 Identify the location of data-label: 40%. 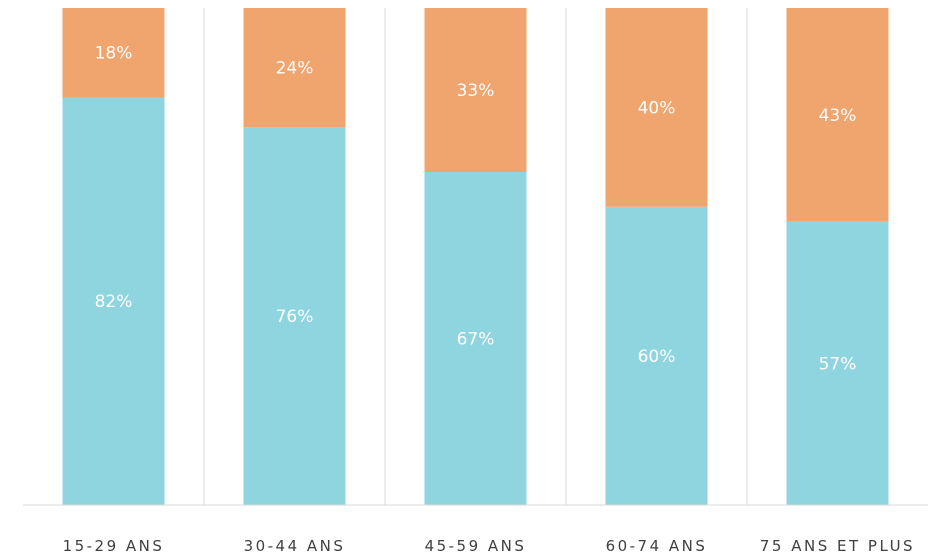
(657, 108).